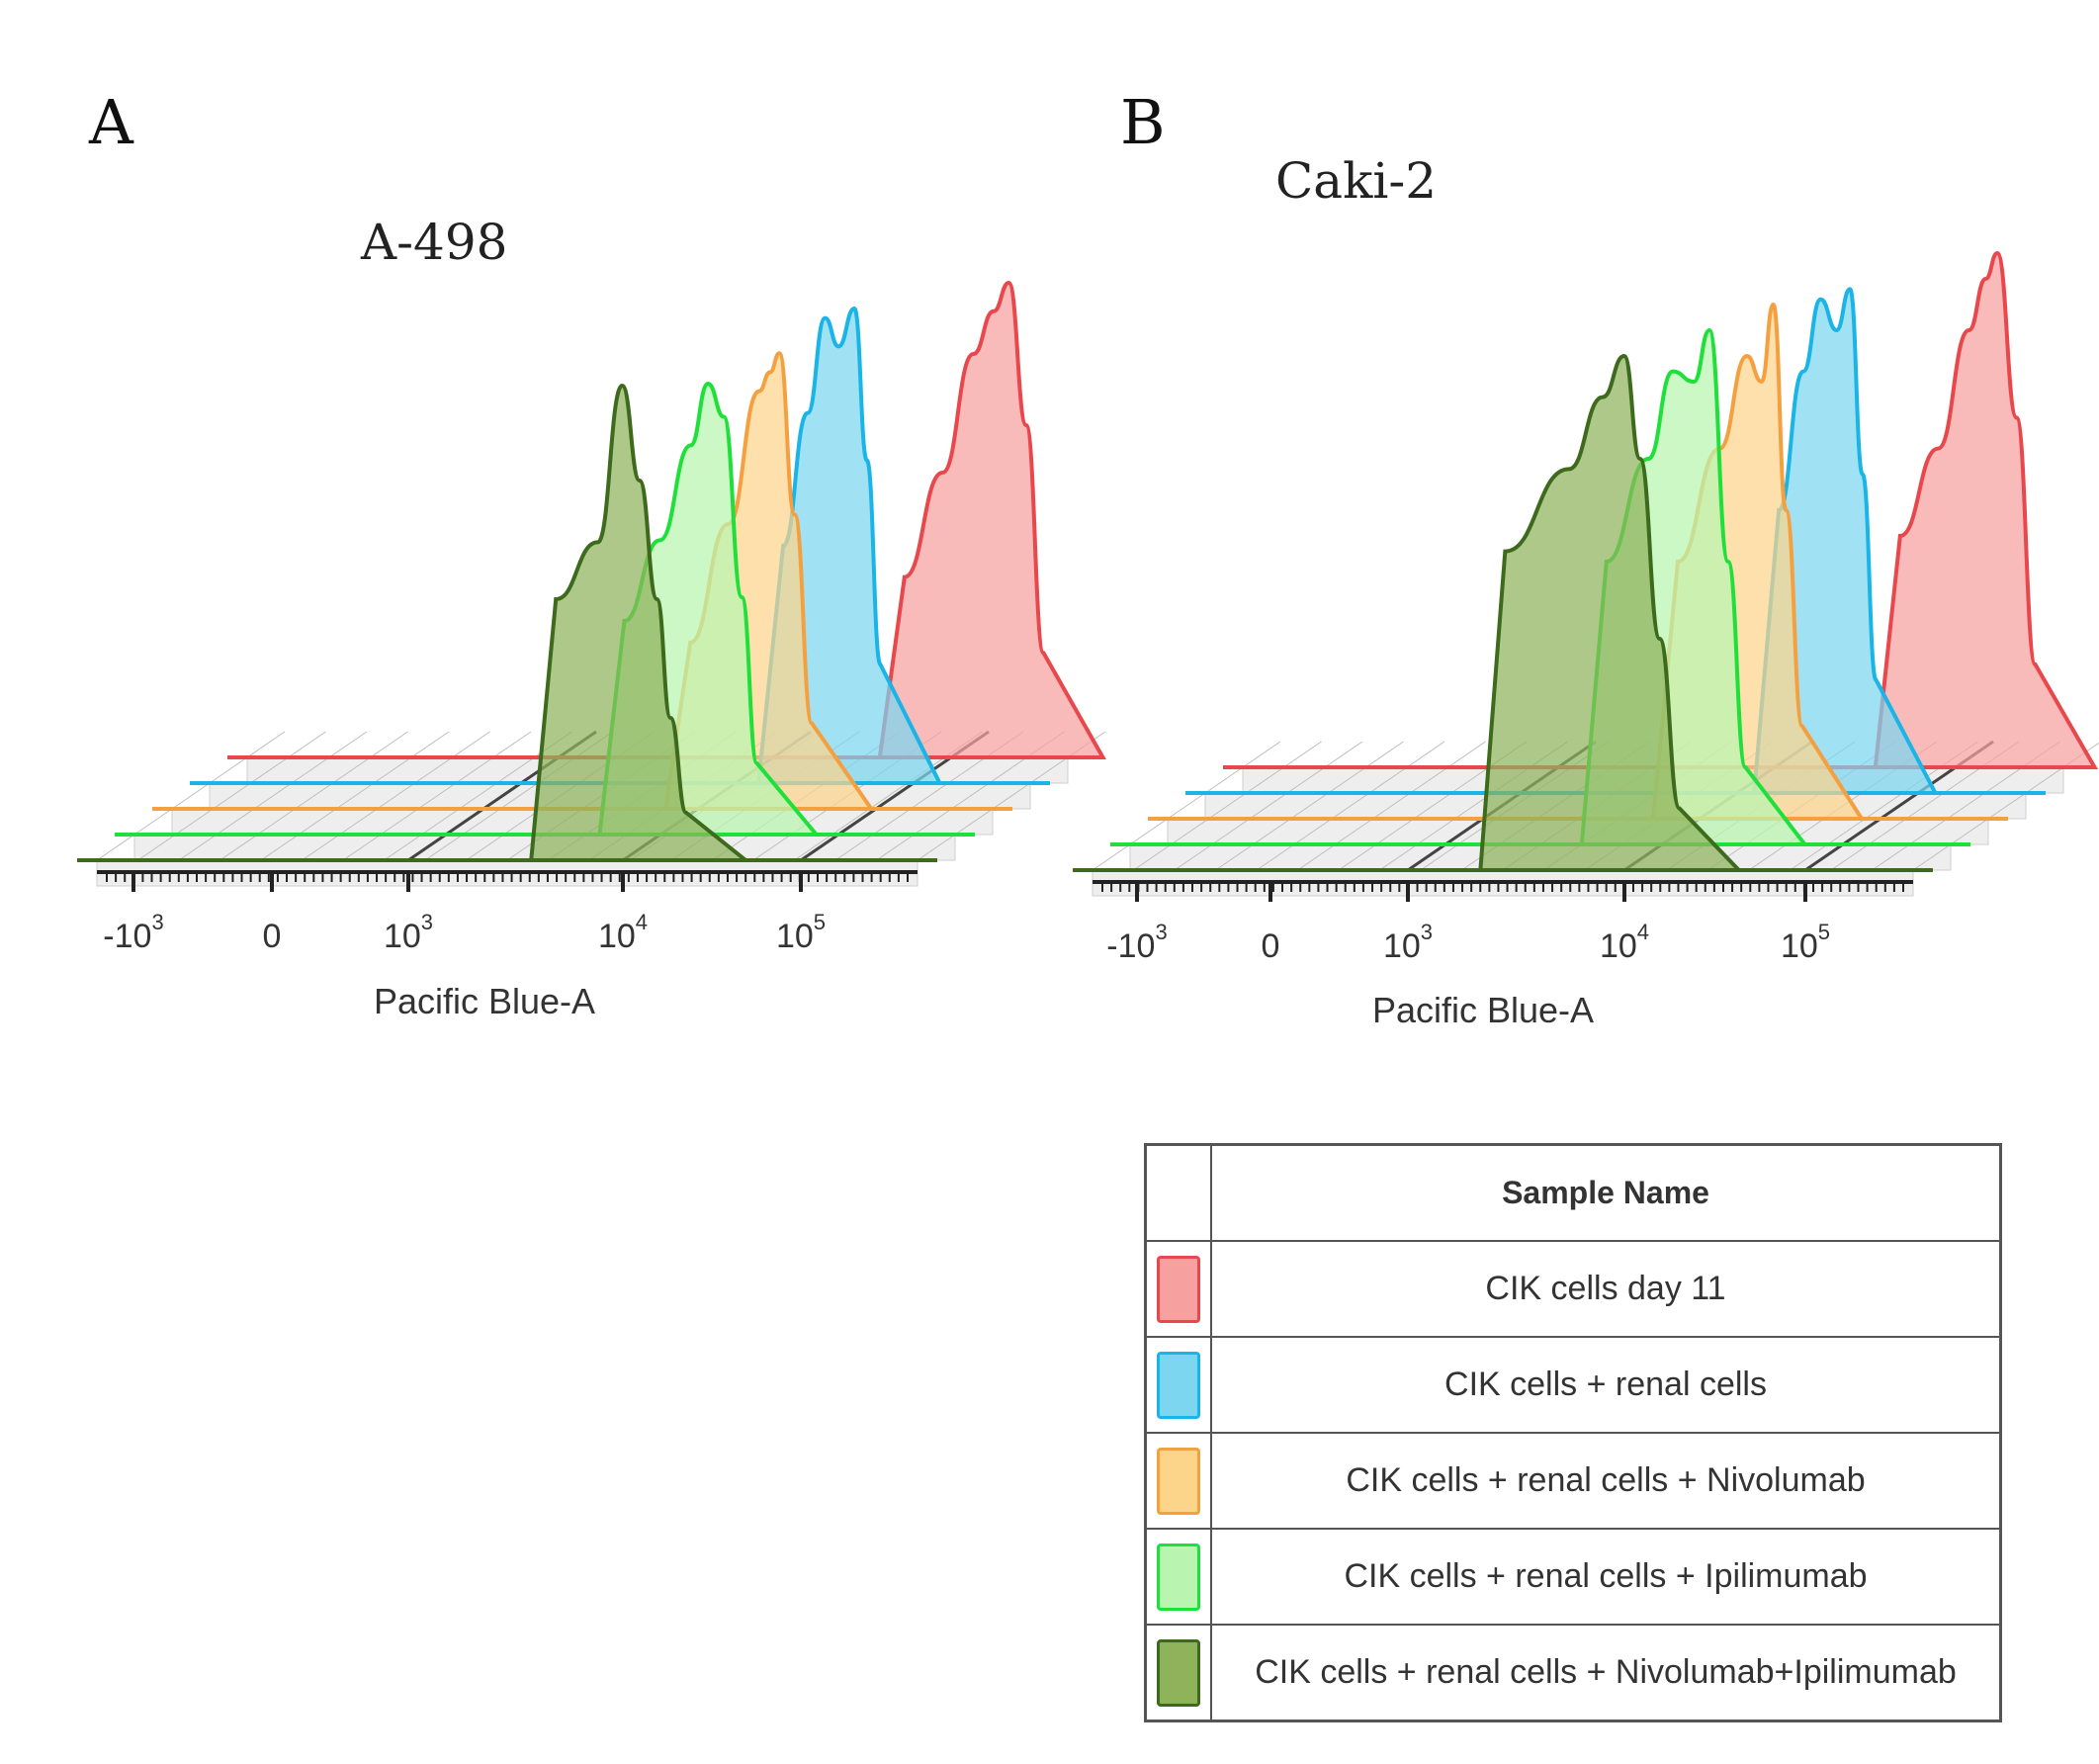 This screenshot has width=2099, height=1764. What do you see at coordinates (1573, 1481) in the screenshot?
I see `legend-row-nivolumab: CIK cells + renal cells + Nivolumab` at bounding box center [1573, 1481].